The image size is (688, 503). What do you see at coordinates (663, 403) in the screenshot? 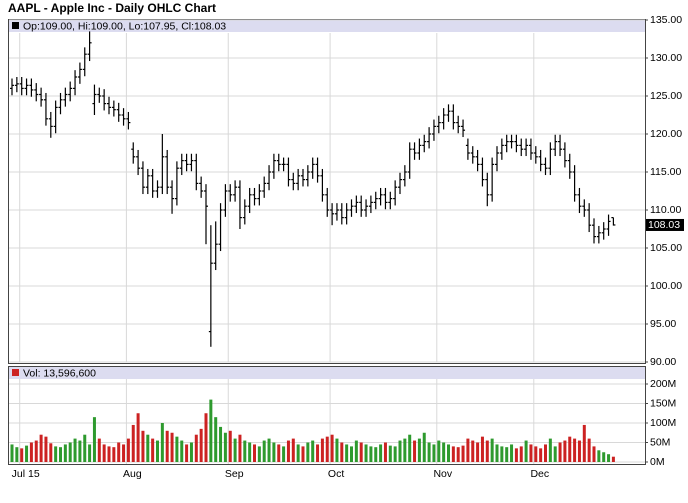
I see `volume-tick-label: 150M` at bounding box center [663, 403].